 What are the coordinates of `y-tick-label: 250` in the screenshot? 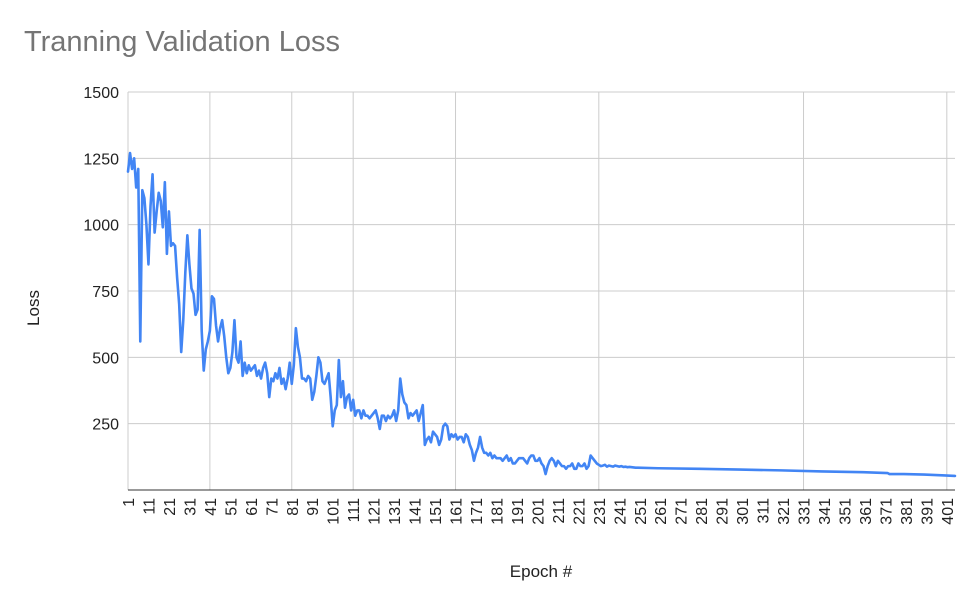 It's located at (105, 425).